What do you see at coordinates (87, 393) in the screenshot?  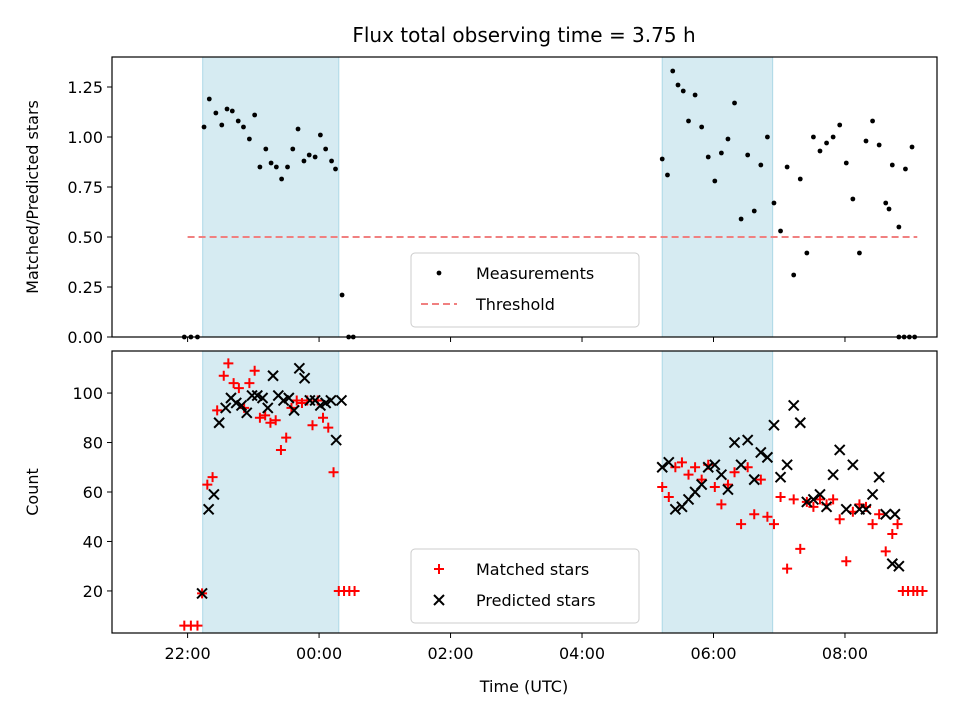 I see `y-tick-label: 100` at bounding box center [87, 393].